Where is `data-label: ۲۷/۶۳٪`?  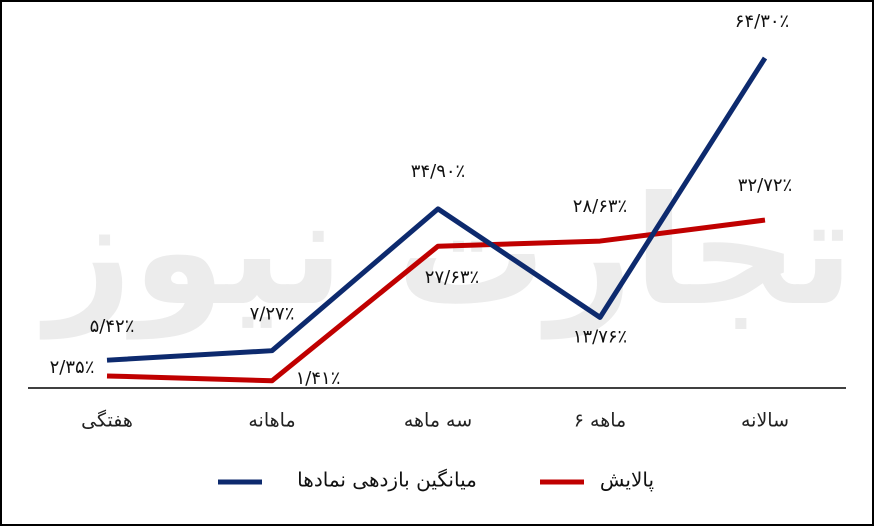
data-label: ۲۷/۶۳٪ is located at coordinates (452, 277).